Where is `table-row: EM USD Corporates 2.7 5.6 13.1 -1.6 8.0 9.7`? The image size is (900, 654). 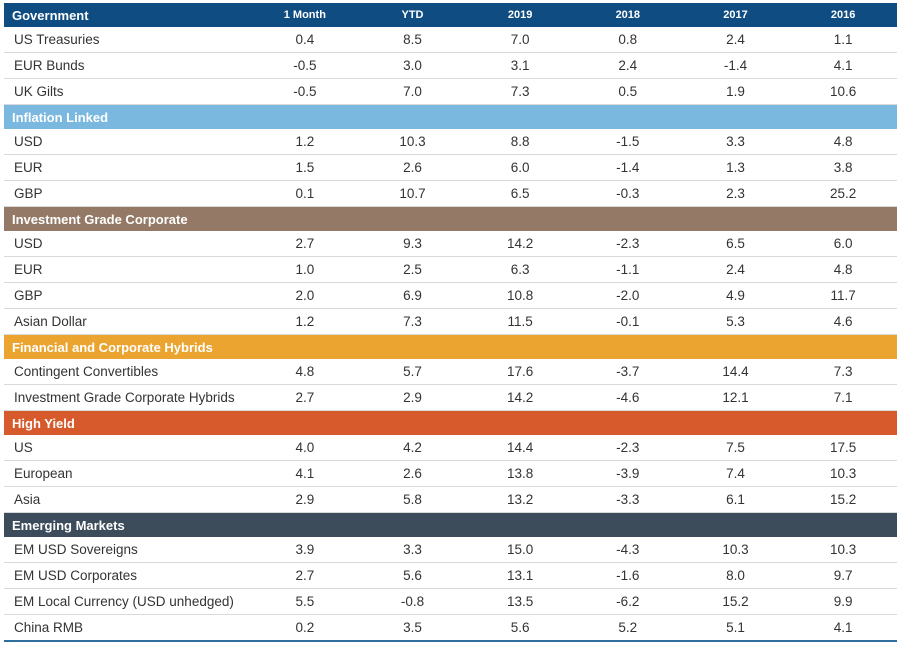 table-row: EM USD Corporates 2.7 5.6 13.1 -1.6 8.0 9.7 is located at coordinates (450, 575).